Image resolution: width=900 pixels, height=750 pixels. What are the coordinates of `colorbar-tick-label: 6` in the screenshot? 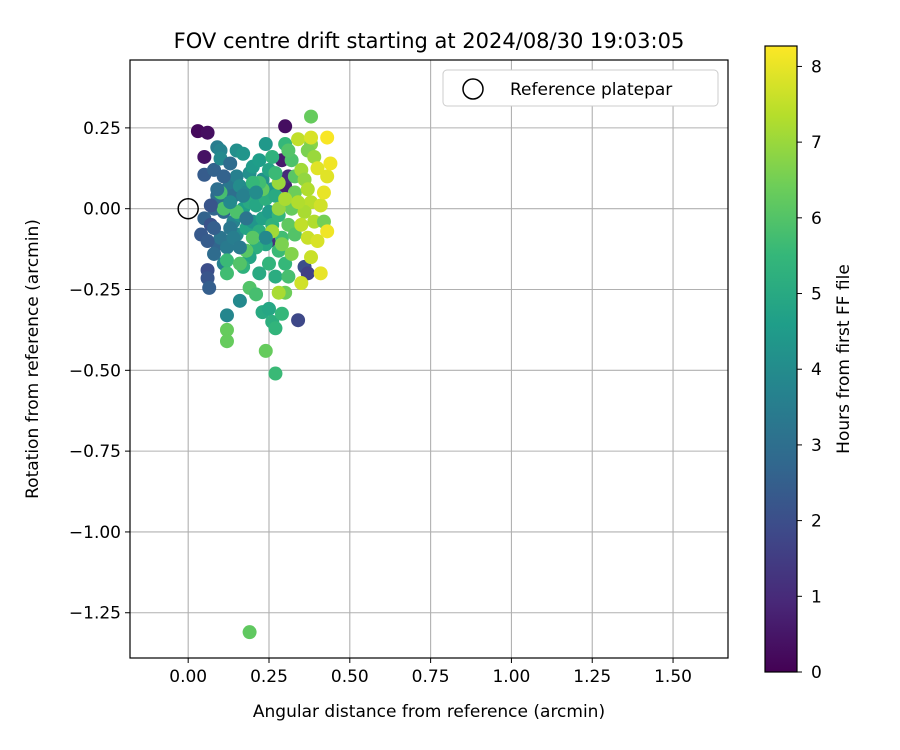 It's located at (816, 219).